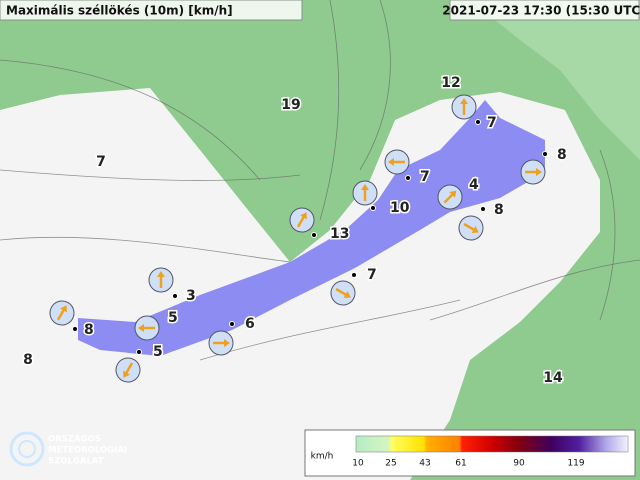  I want to click on logo: ORSZÁGOS METEOROLÓGIAI SZOLGÁLAT, so click(68, 449).